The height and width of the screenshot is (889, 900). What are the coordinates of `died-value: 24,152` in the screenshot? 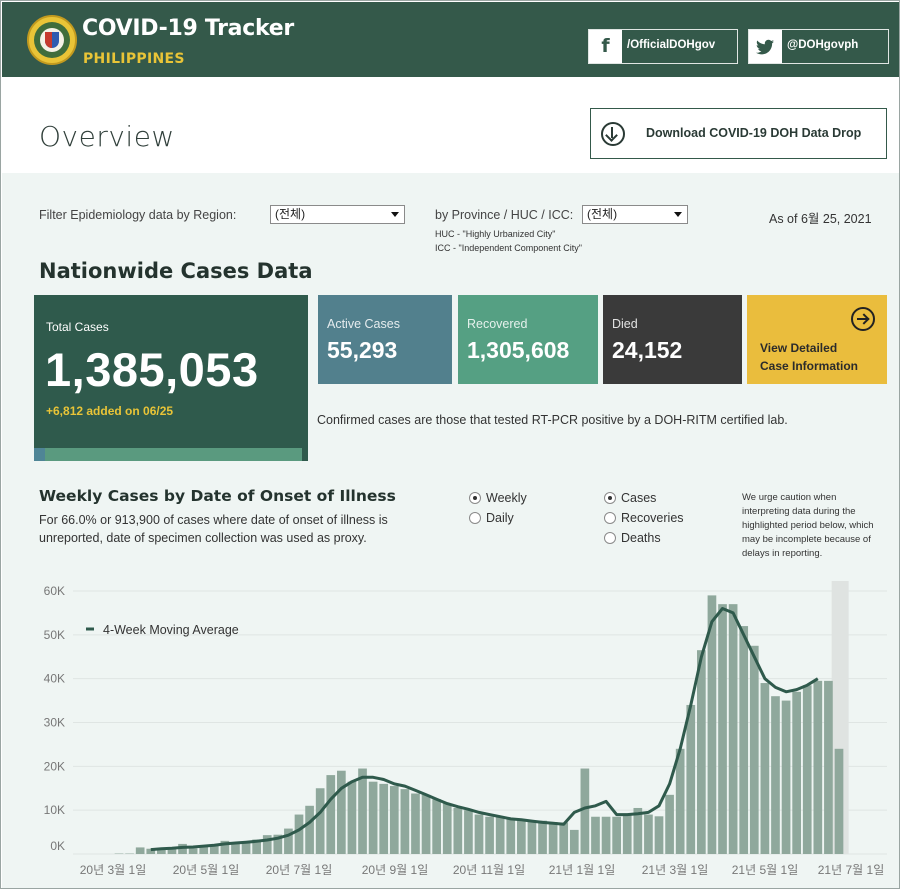 It's located at (647, 350).